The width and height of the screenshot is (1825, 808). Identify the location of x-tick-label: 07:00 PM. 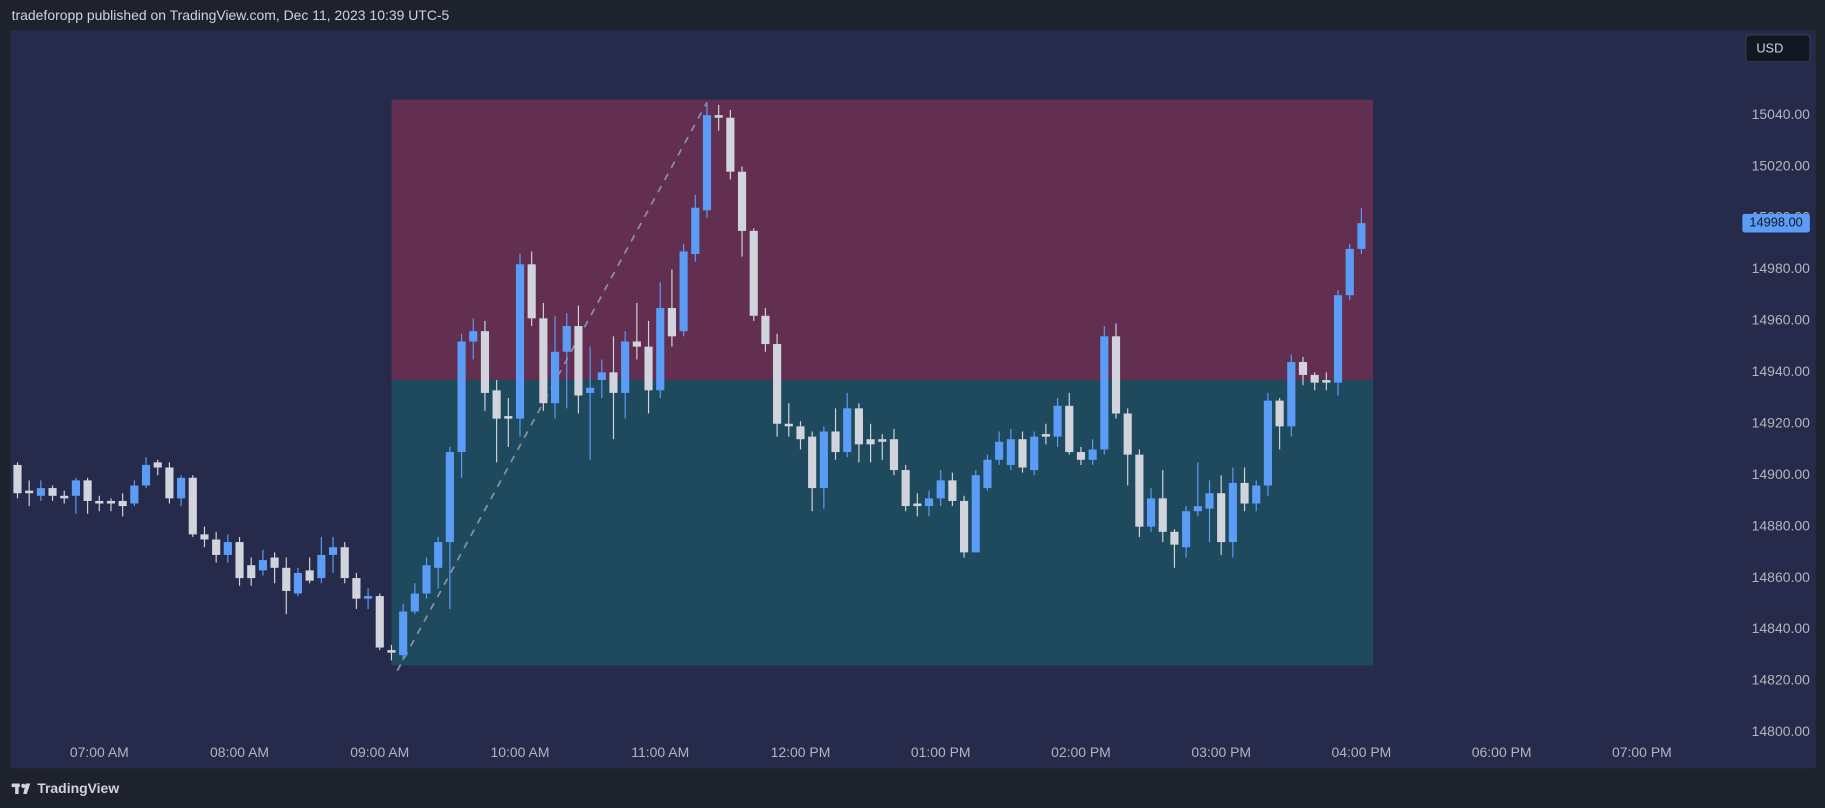
(1642, 752).